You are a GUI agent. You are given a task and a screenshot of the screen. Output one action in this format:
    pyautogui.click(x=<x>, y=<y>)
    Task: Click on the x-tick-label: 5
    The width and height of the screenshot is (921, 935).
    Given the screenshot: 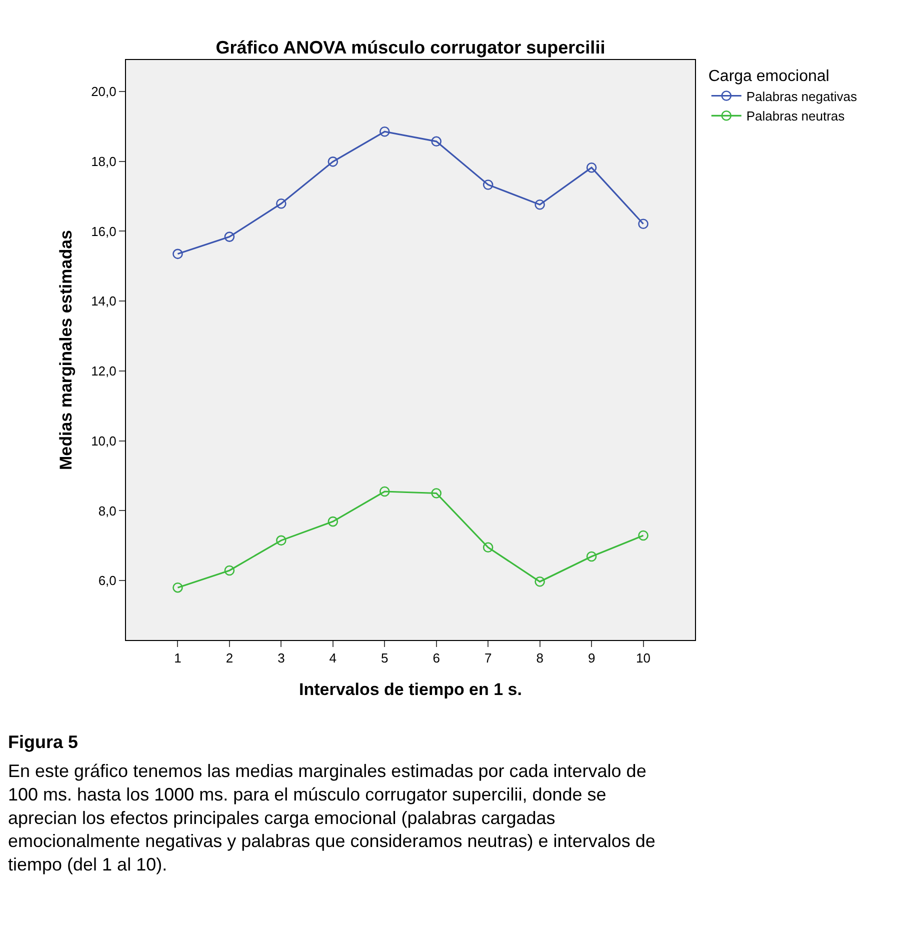 What is the action you would take?
    pyautogui.click(x=384, y=658)
    